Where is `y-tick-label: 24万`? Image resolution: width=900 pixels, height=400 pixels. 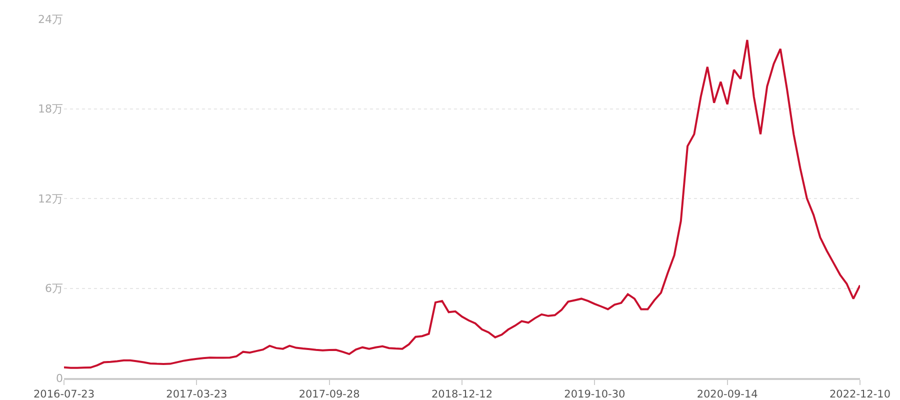 y-tick-label: 24万 is located at coordinates (50, 19).